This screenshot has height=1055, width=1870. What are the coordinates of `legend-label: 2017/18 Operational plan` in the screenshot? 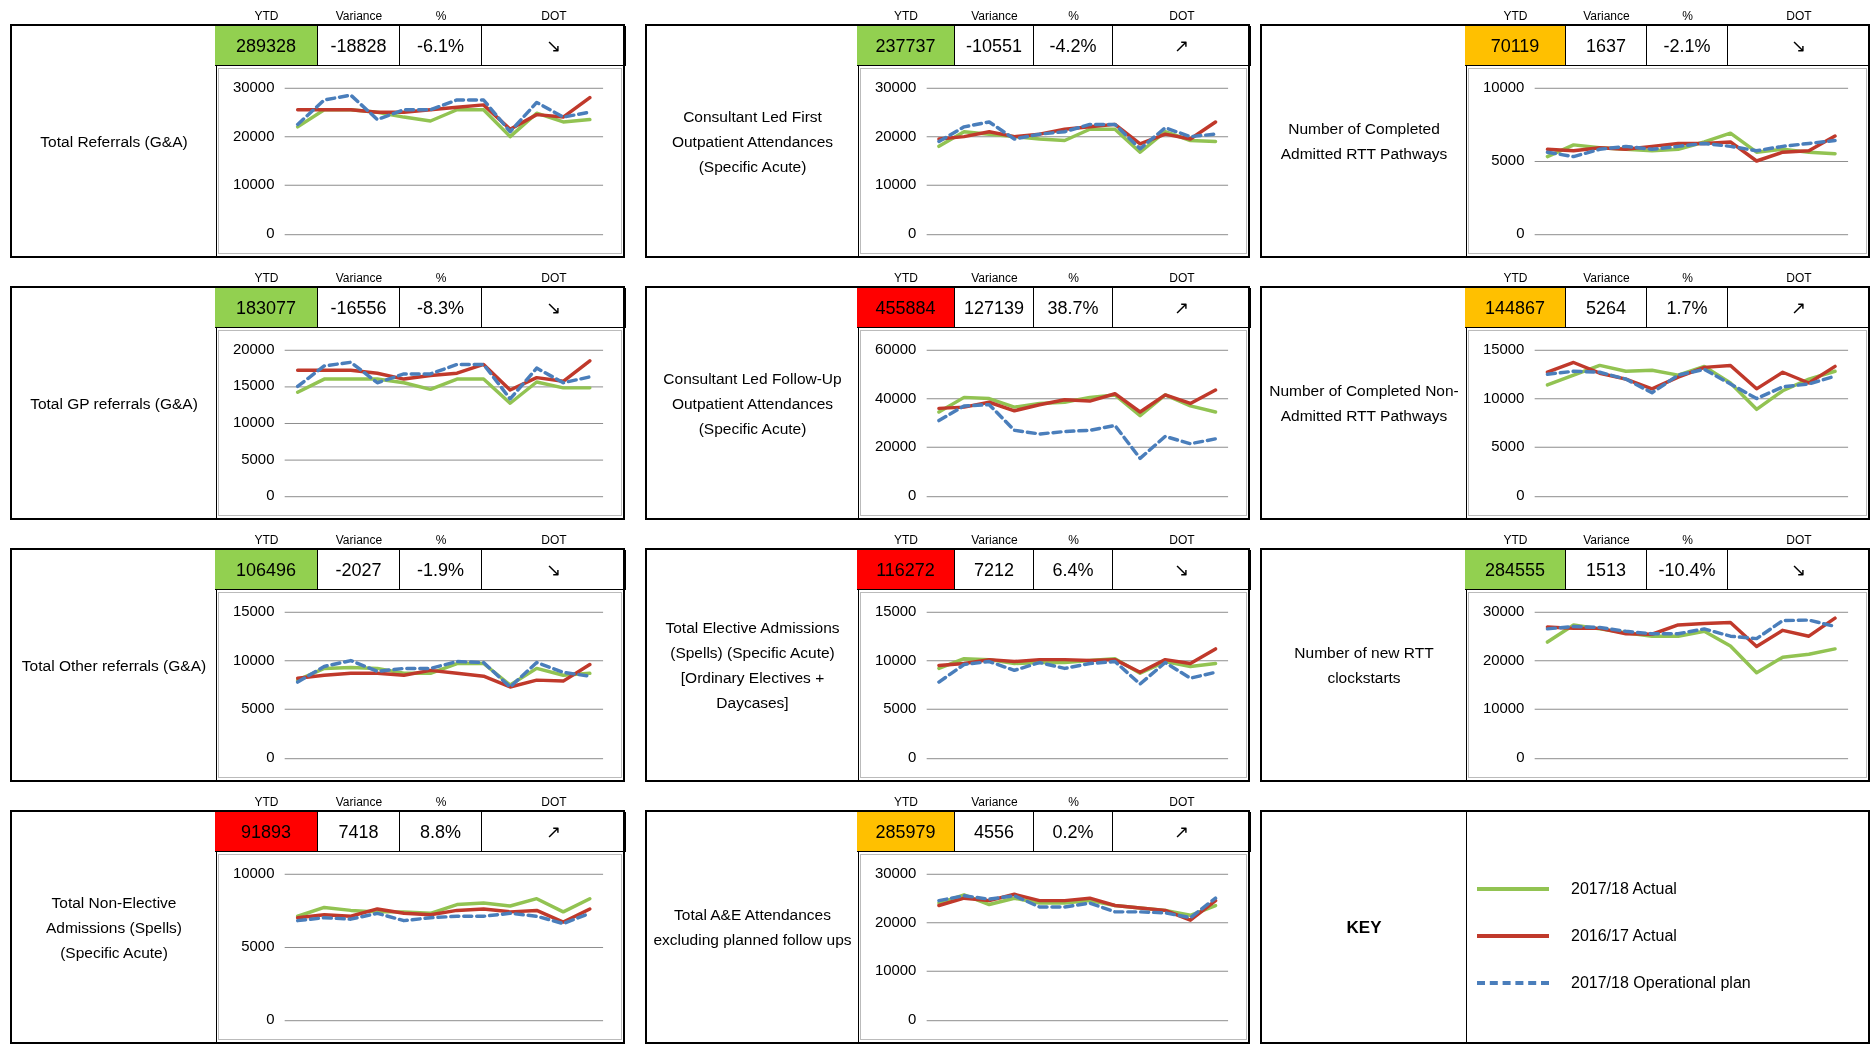 It's located at (1661, 983).